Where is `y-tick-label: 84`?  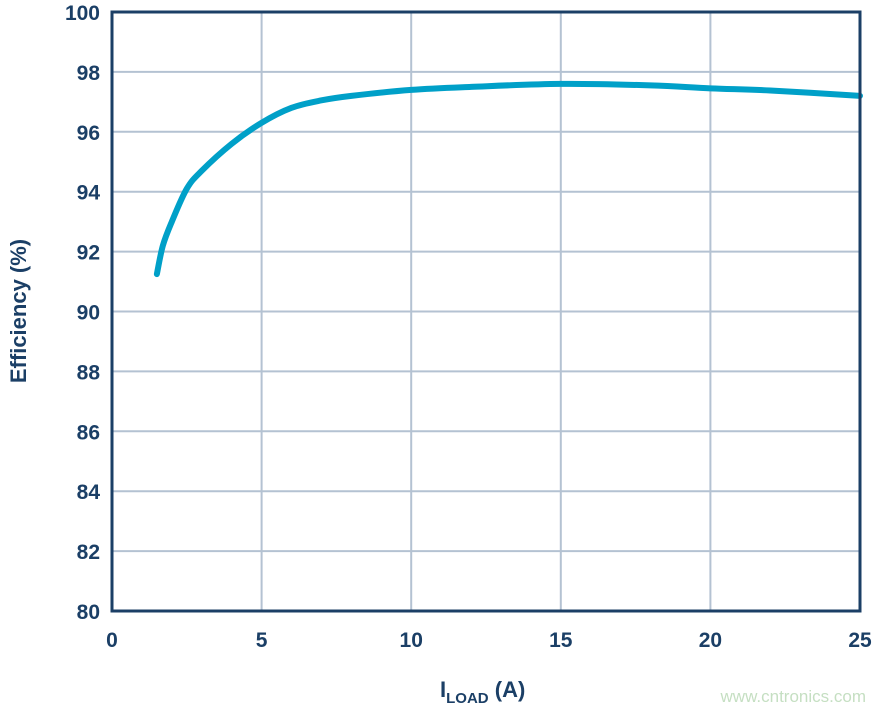 y-tick-label: 84 is located at coordinates (89, 492).